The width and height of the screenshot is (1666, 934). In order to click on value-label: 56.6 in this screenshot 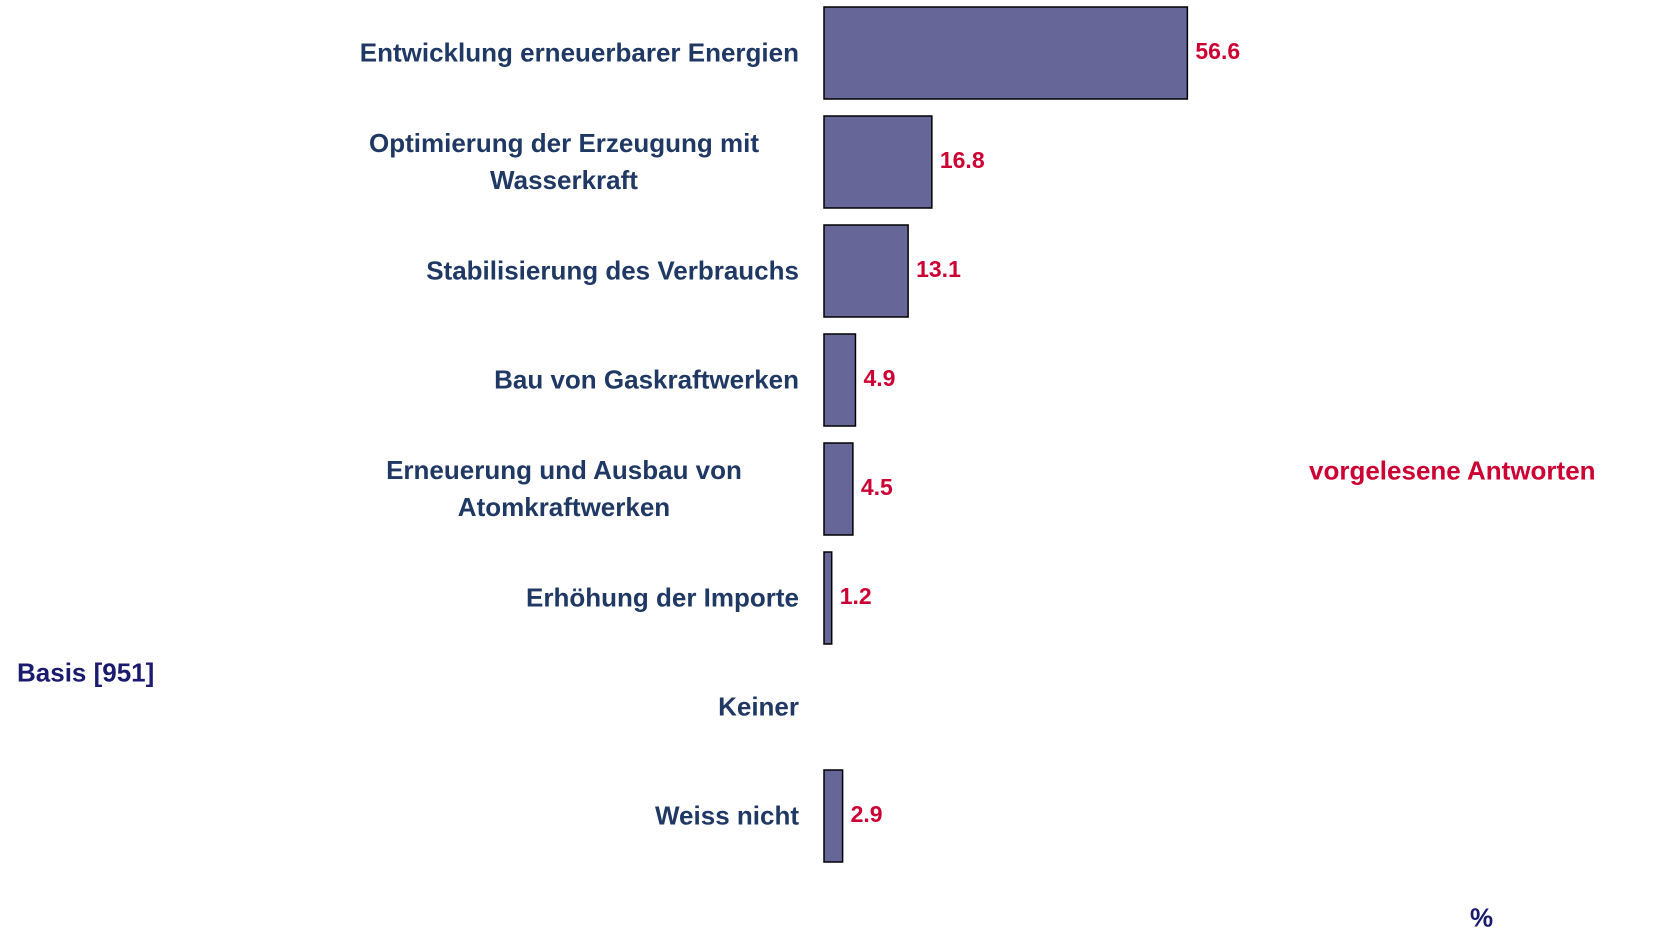, I will do `click(1217, 51)`.